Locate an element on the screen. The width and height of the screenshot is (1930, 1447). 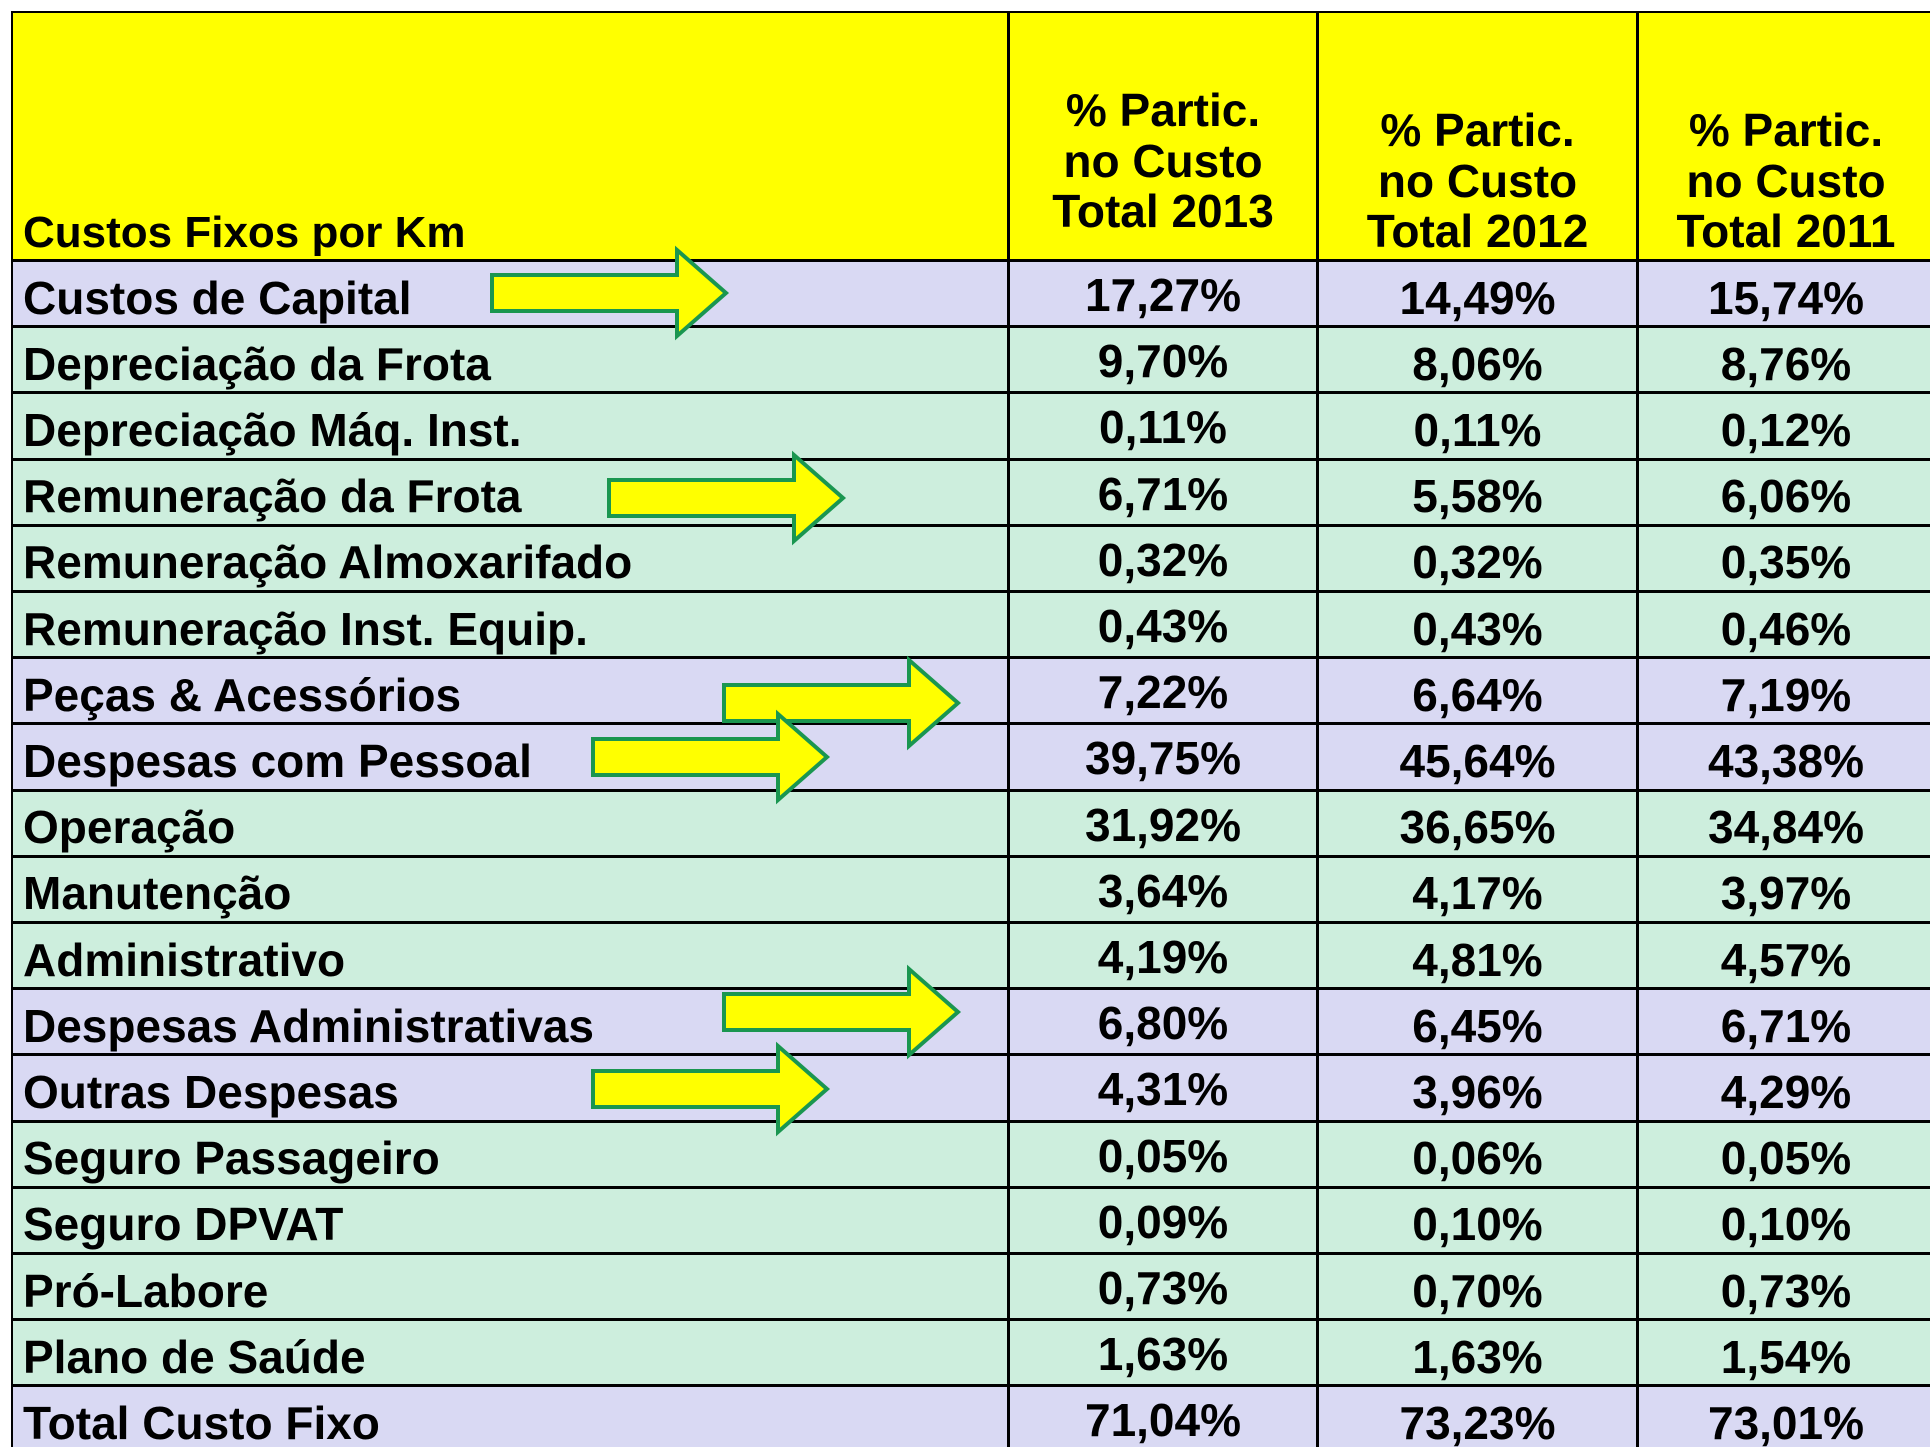
table-cell: Despesas Administrativas is located at coordinates (510, 1022).